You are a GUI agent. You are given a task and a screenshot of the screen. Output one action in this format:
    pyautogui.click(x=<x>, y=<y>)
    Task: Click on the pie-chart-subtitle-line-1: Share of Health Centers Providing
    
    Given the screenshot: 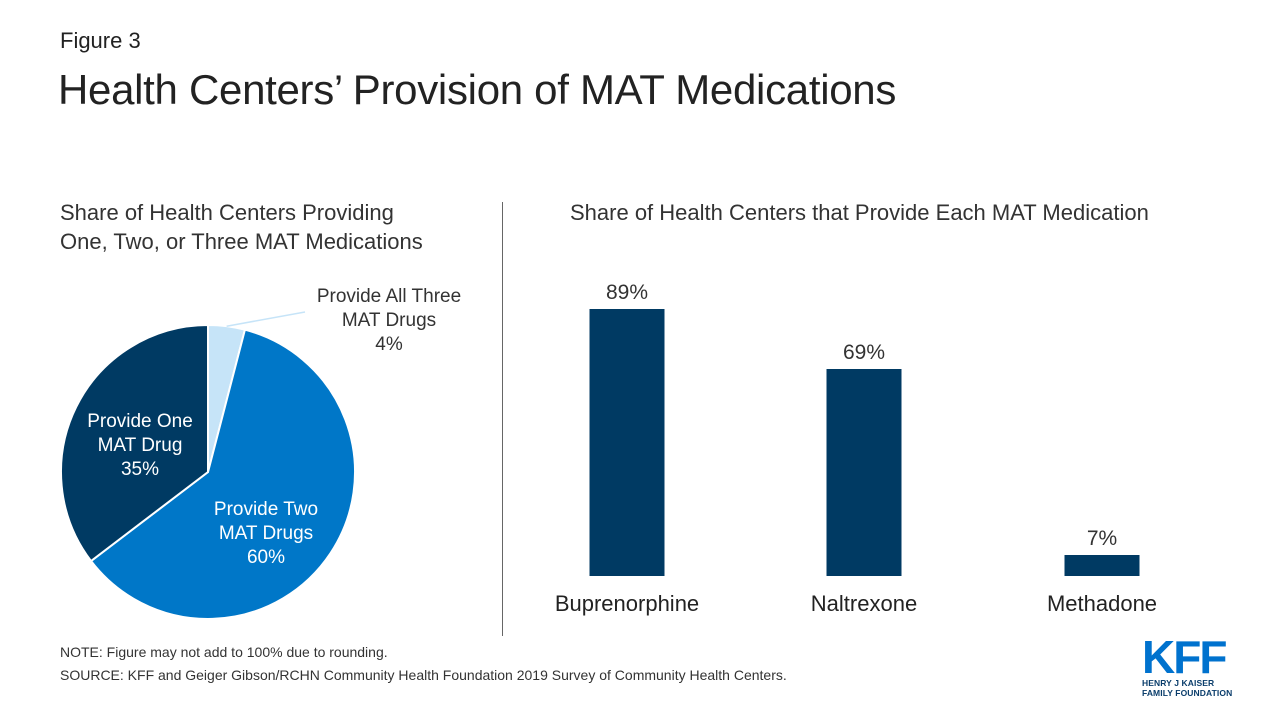 What is the action you would take?
    pyautogui.click(x=227, y=212)
    